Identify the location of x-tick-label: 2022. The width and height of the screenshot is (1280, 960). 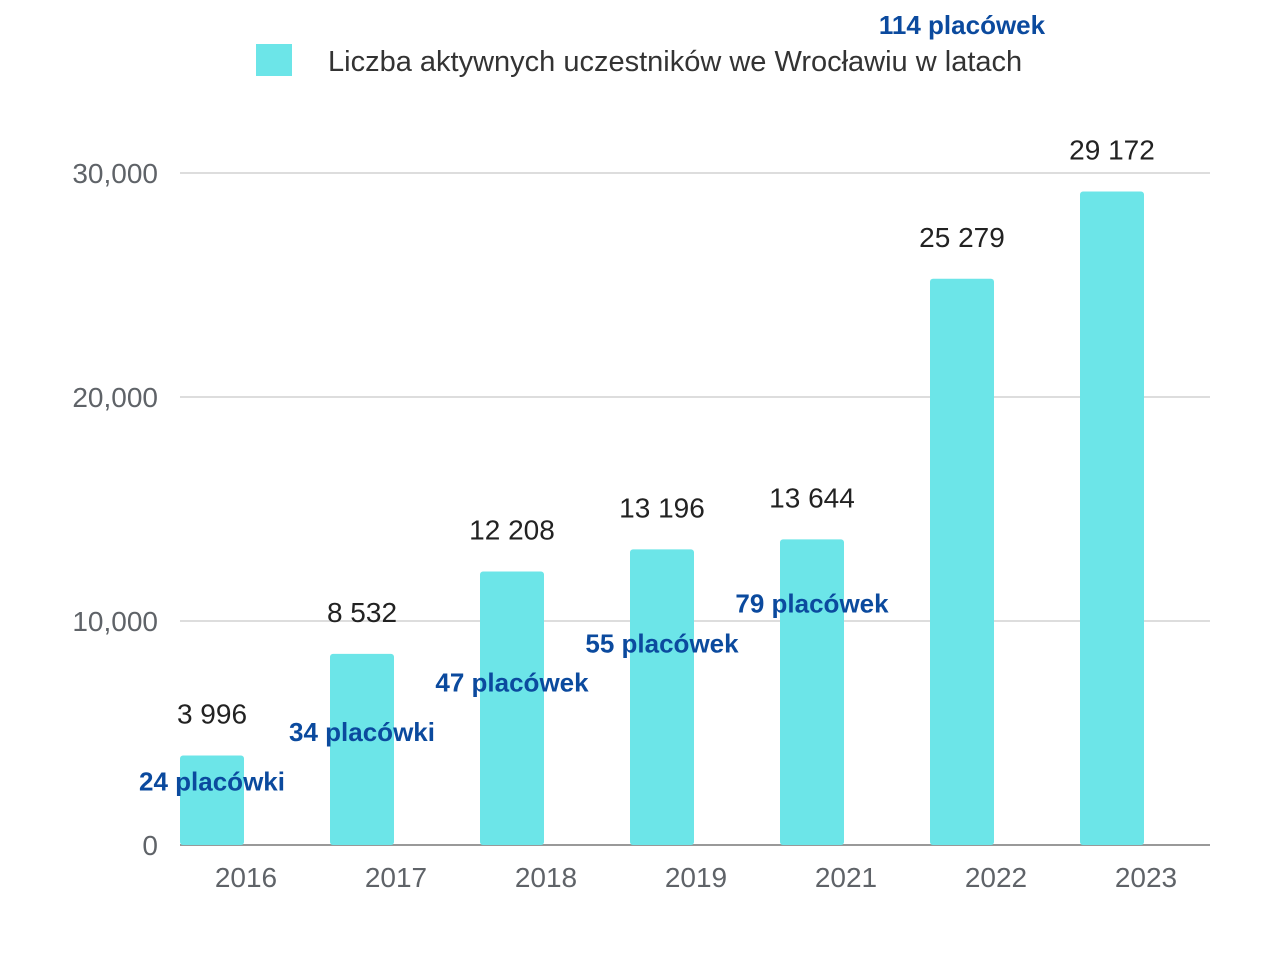
(996, 877).